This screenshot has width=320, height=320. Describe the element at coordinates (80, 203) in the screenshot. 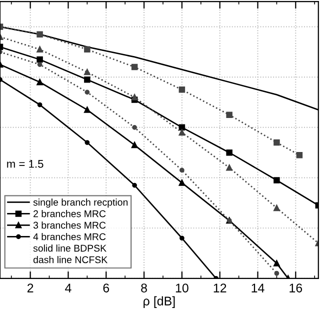

I see `legend-label: single branch recption` at that location.